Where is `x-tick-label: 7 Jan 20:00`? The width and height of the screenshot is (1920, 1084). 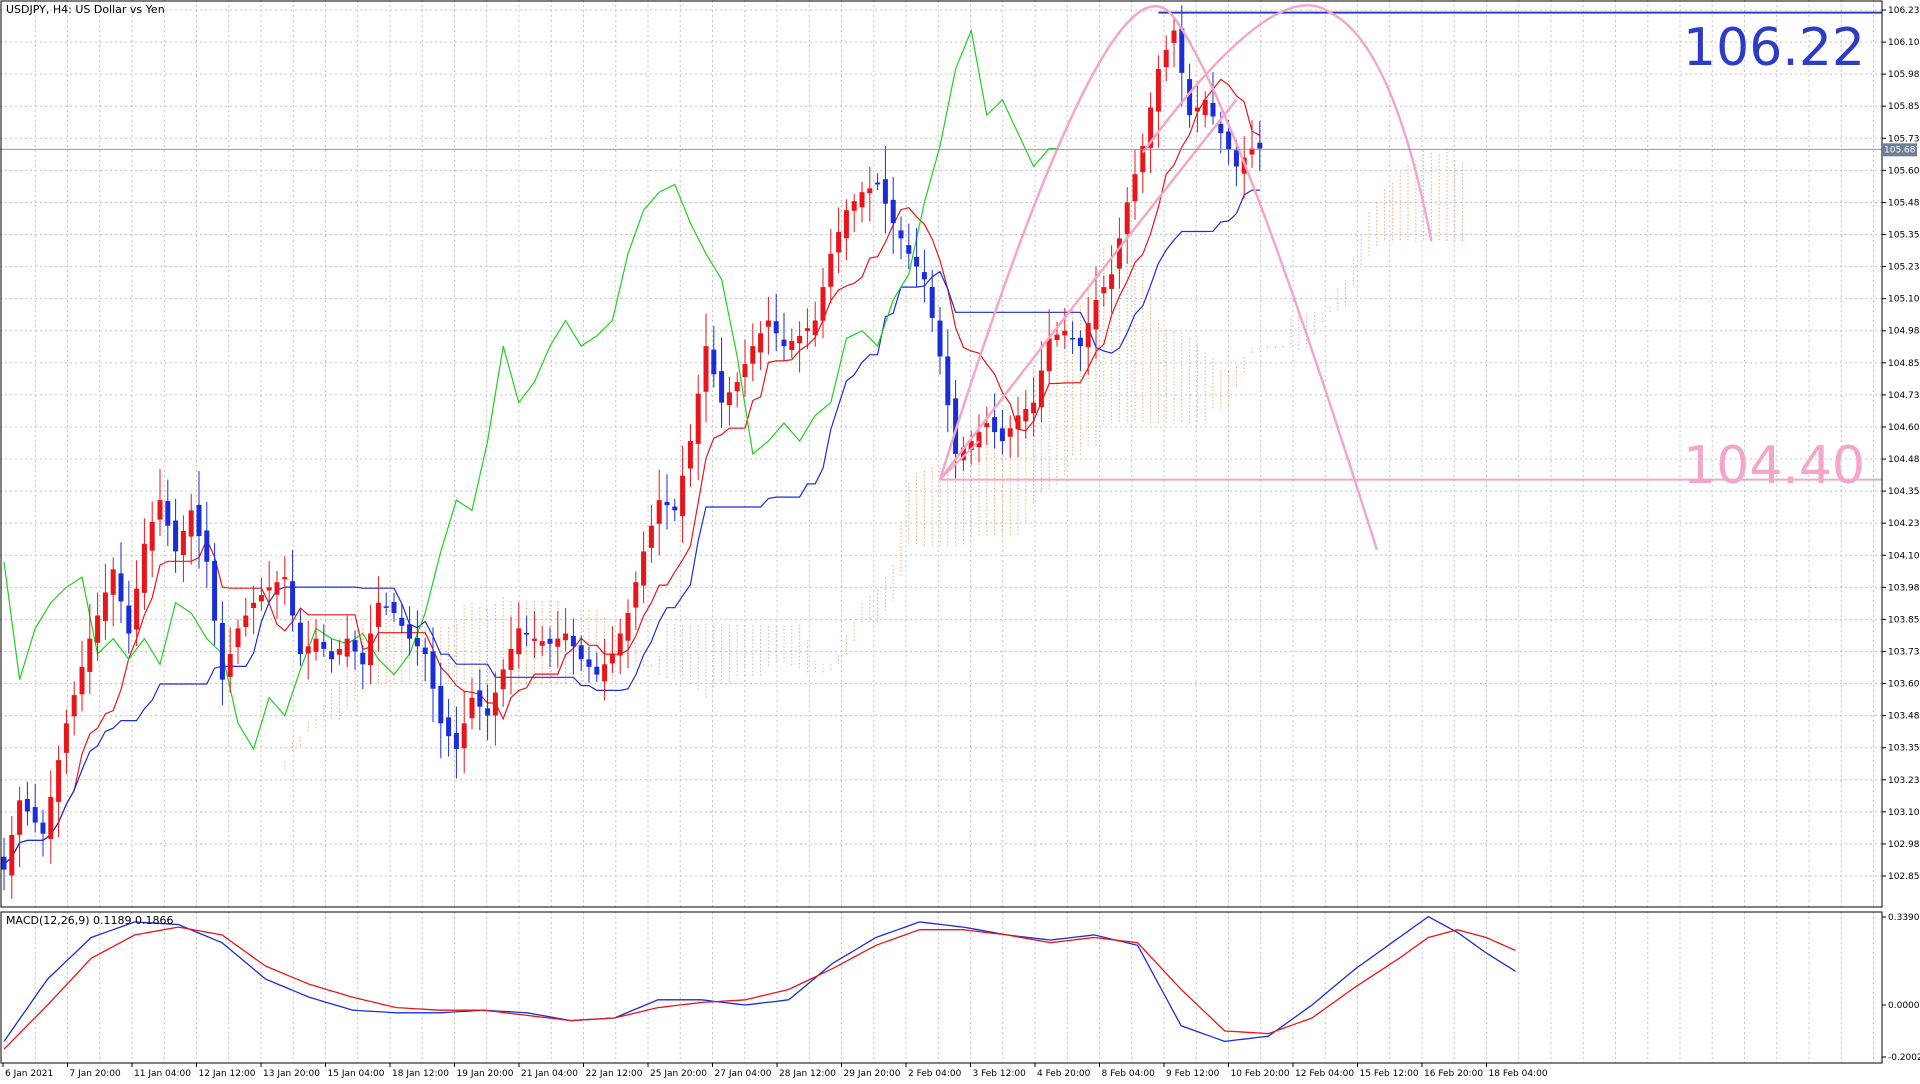
x-tick-label: 7 Jan 20:00 is located at coordinates (96, 1074).